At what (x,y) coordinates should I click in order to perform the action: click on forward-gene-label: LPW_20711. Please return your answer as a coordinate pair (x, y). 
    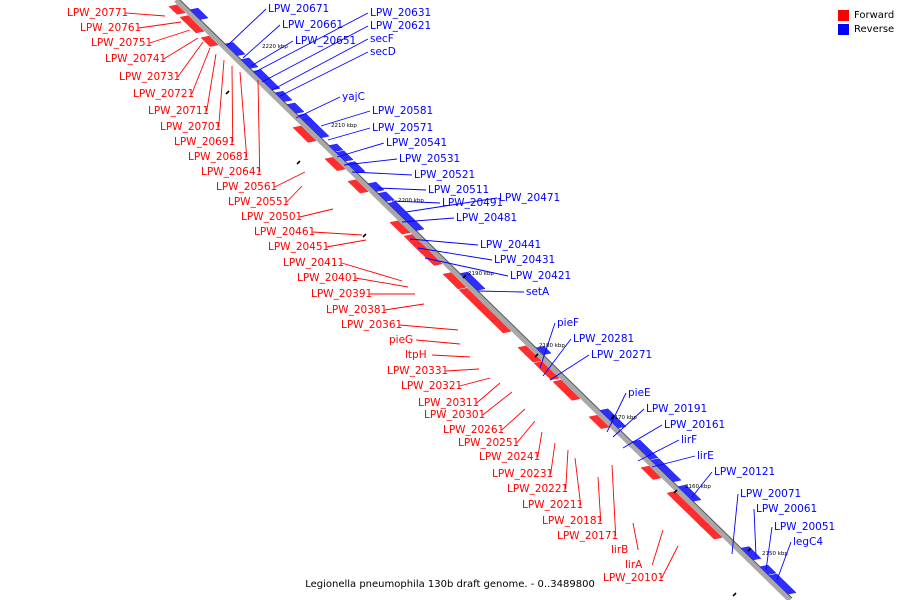
    Looking at the image, I should click on (178, 111).